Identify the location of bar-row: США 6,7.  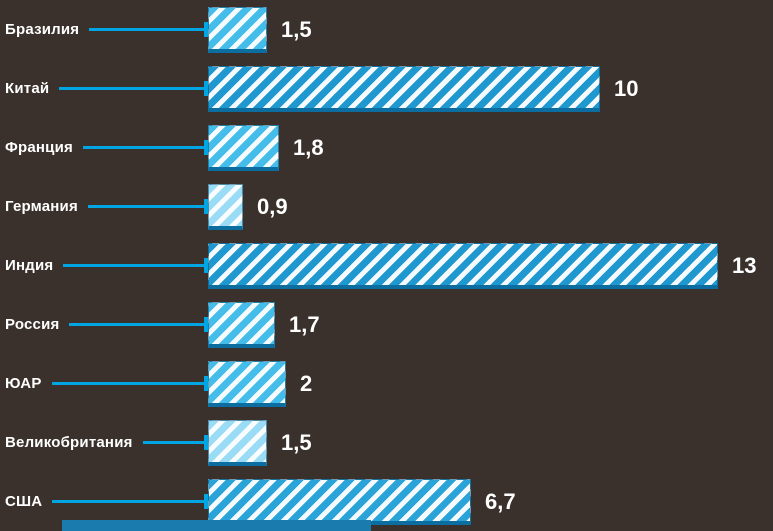
(386, 501).